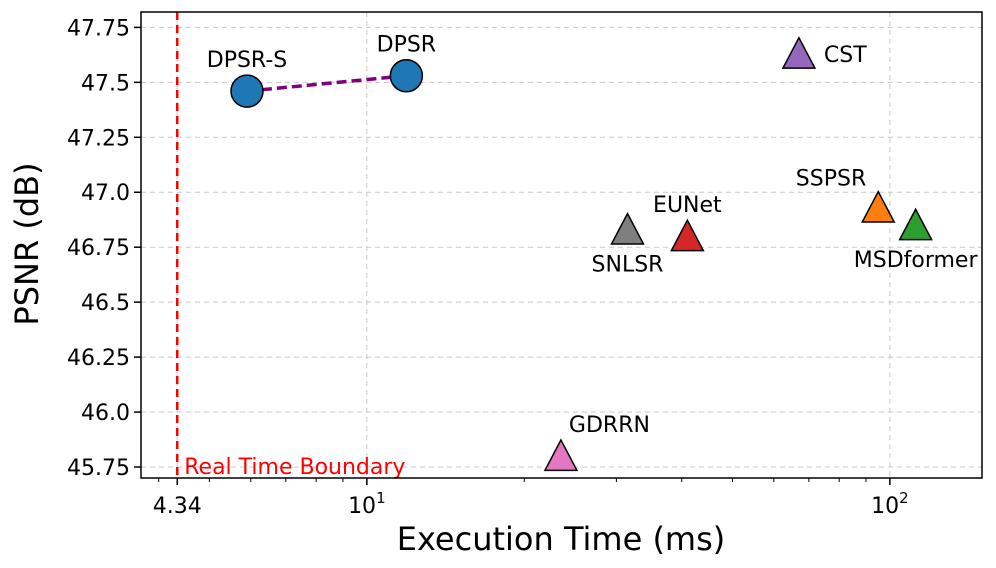  What do you see at coordinates (561, 539) in the screenshot?
I see `x-axis-title: Execution Time (ms)` at bounding box center [561, 539].